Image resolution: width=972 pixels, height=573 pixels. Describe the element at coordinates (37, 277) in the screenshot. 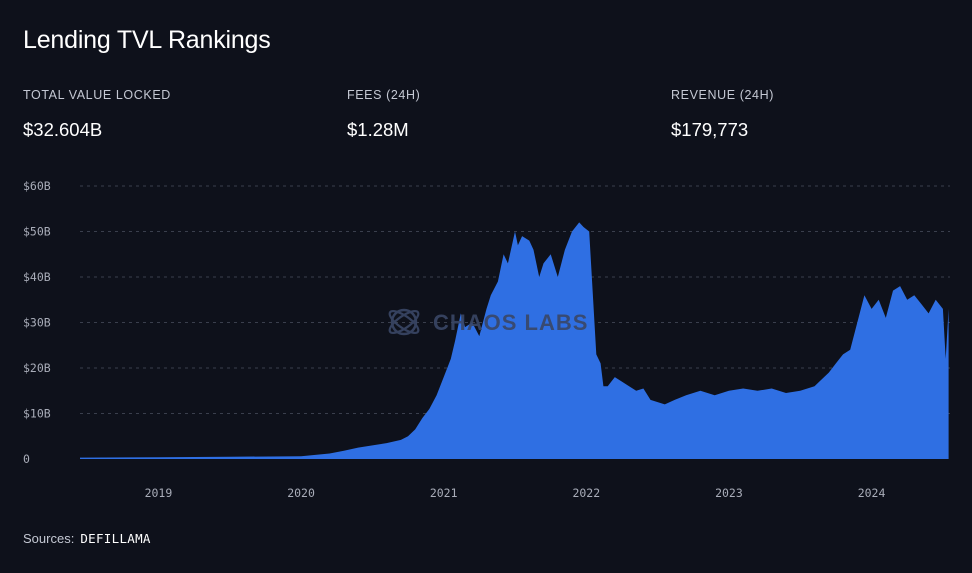

I see `y-tick-label: $40B` at that location.